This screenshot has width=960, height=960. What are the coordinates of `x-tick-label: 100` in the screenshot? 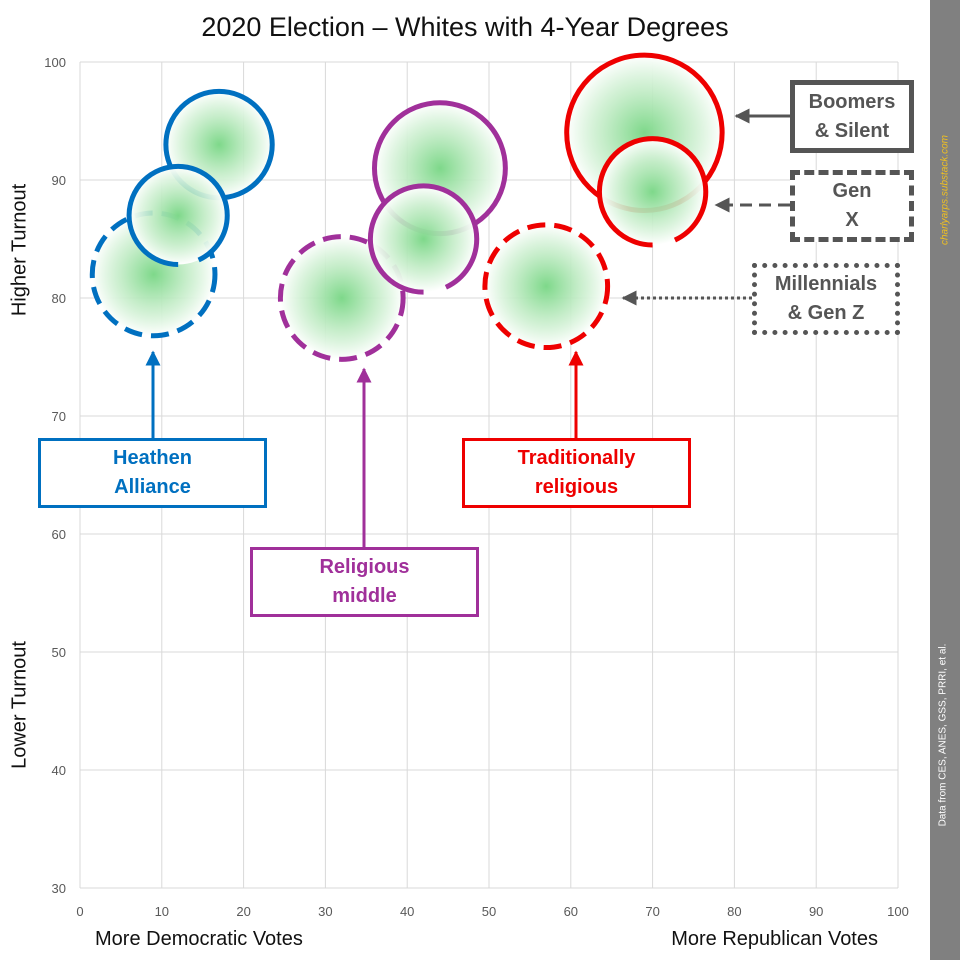 It's located at (898, 911).